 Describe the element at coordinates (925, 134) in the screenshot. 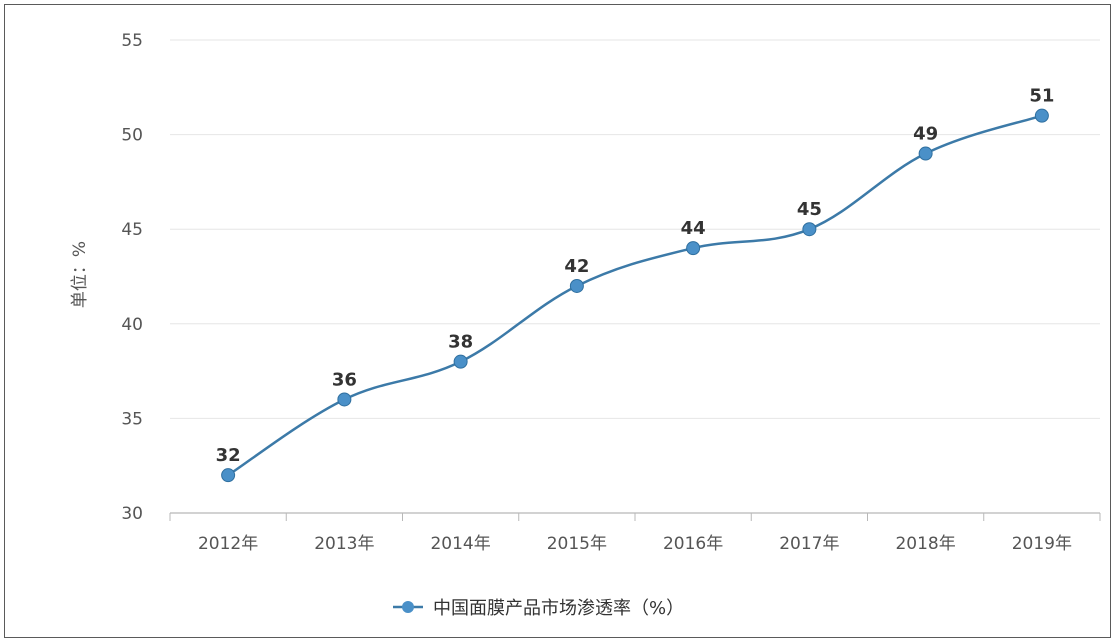

I see `data-label: 49` at that location.